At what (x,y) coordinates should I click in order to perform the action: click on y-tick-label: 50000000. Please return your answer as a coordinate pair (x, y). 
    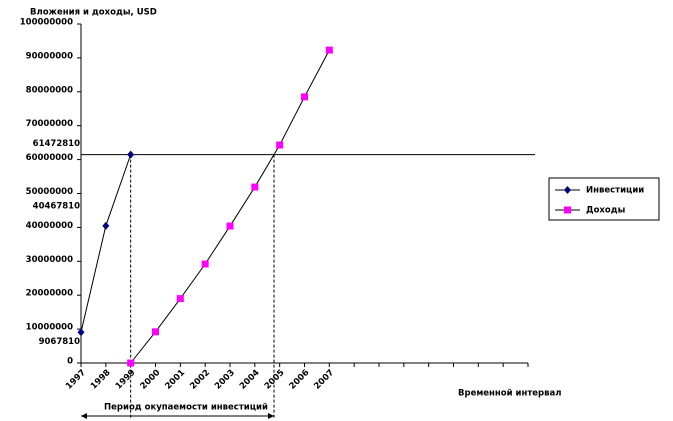
    Looking at the image, I should click on (49, 192).